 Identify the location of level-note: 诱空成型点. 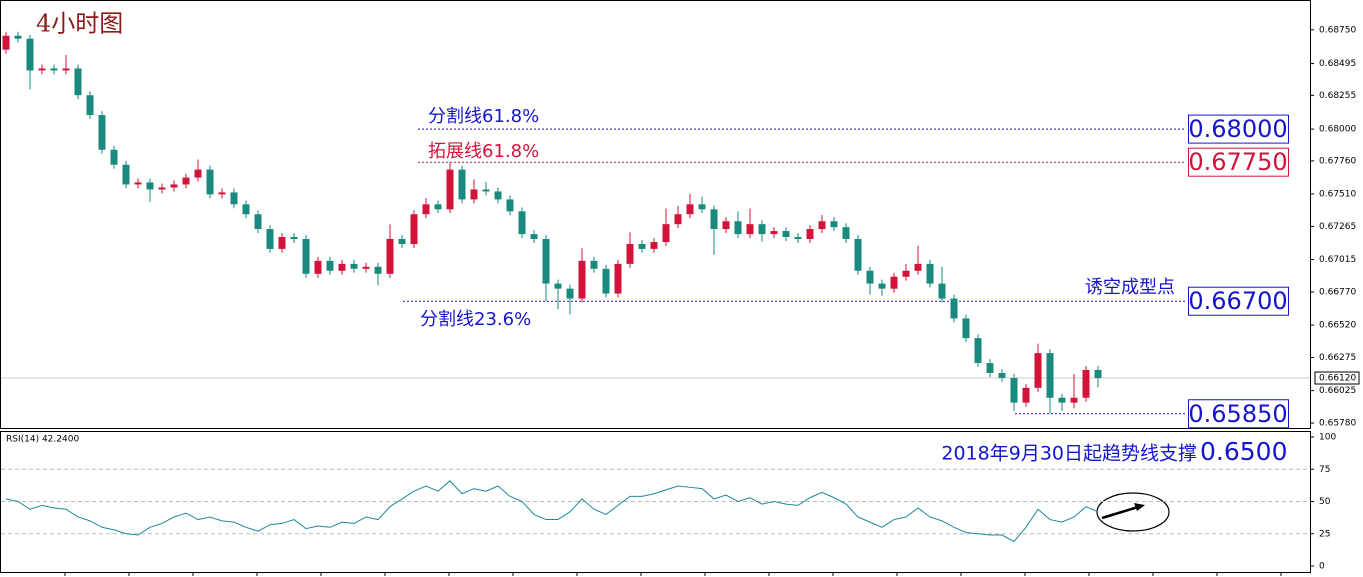
(1130, 287).